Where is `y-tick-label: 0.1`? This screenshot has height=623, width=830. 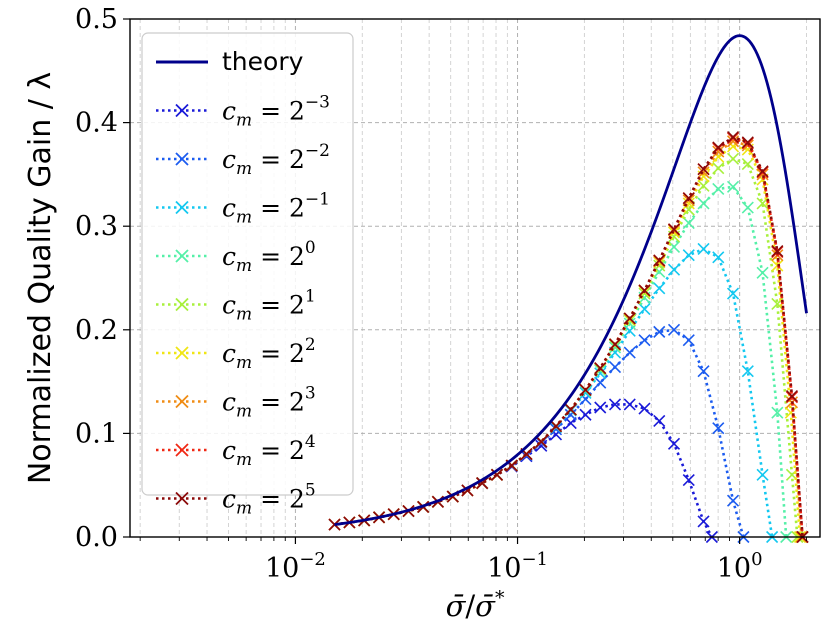
y-tick-label: 0.1 is located at coordinates (96, 433).